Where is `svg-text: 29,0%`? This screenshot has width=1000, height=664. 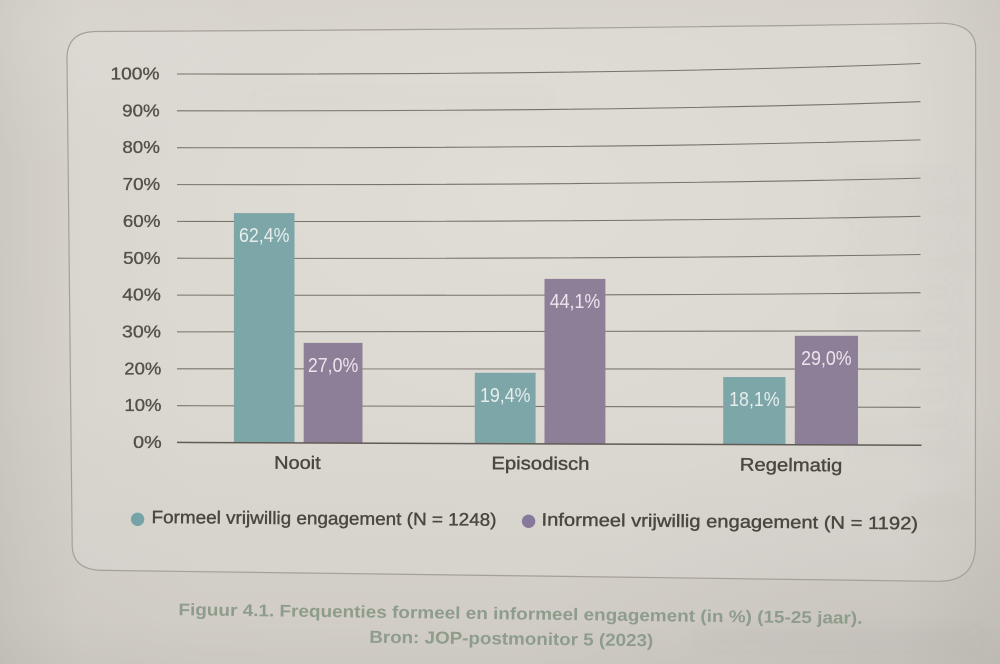
svg-text: 29,0% is located at coordinates (826, 359).